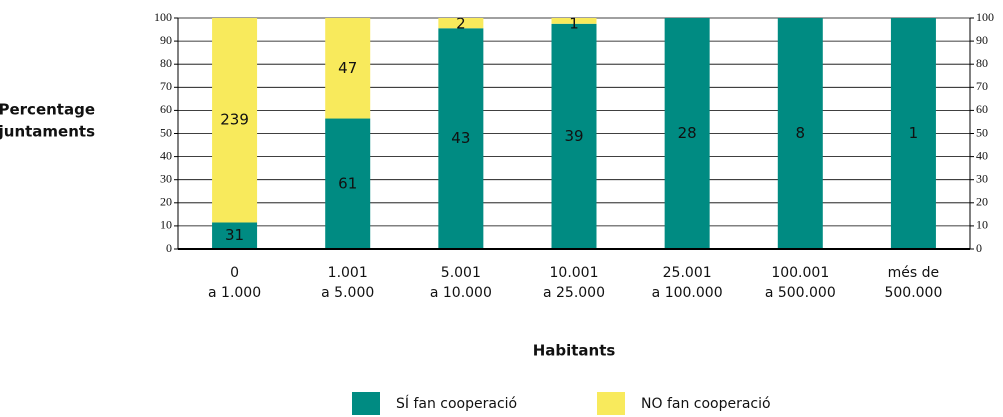 The width and height of the screenshot is (1003, 417). What do you see at coordinates (169, 248) in the screenshot?
I see `y-tick-label: 0` at bounding box center [169, 248].